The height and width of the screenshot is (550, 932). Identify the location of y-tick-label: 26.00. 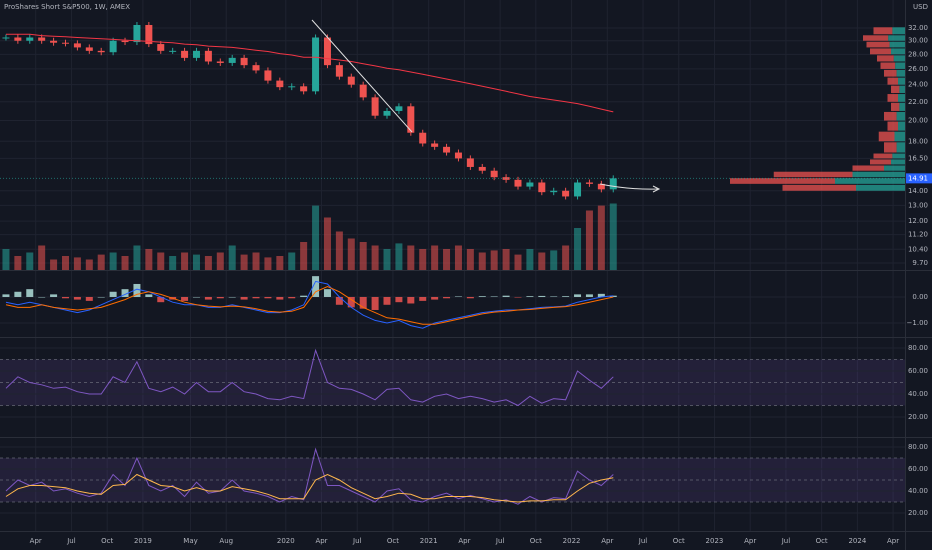
(918, 69).